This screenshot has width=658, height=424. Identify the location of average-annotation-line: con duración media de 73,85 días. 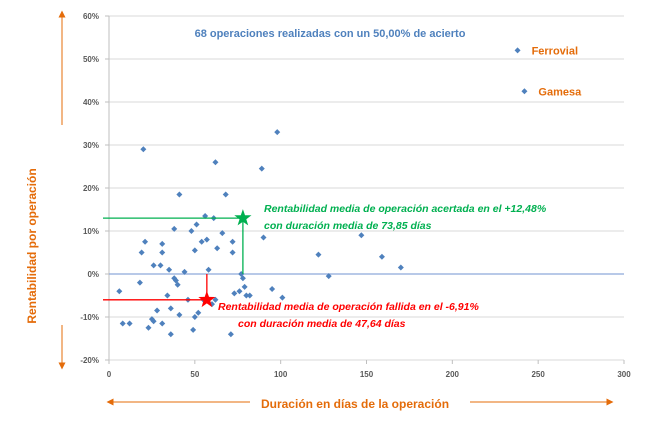
(348, 226).